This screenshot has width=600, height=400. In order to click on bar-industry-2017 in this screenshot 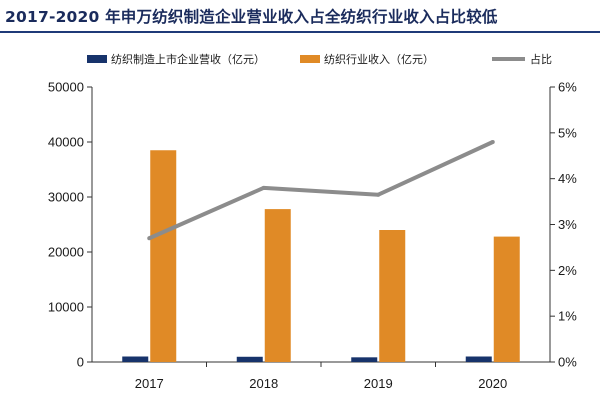, I will do `click(163, 256)`.